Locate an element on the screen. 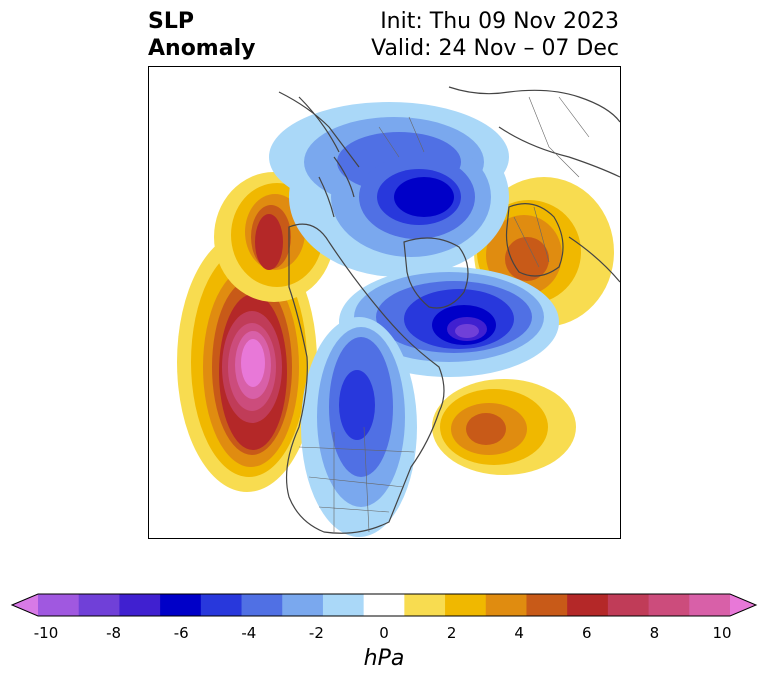 This screenshot has height=684, width=768. negative-anomaly-arctic is located at coordinates (389, 189).